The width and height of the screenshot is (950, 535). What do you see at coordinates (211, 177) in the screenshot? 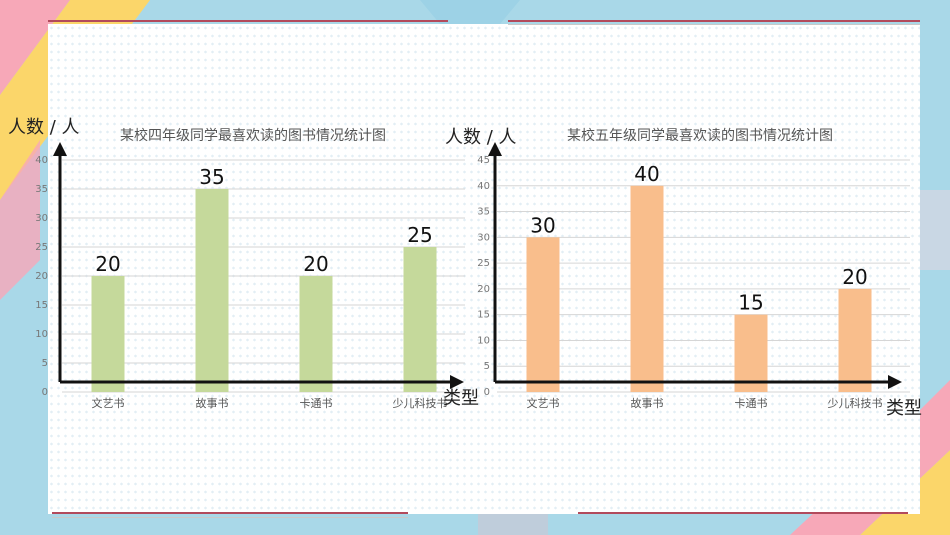
I see `data-label: 35` at bounding box center [211, 177].